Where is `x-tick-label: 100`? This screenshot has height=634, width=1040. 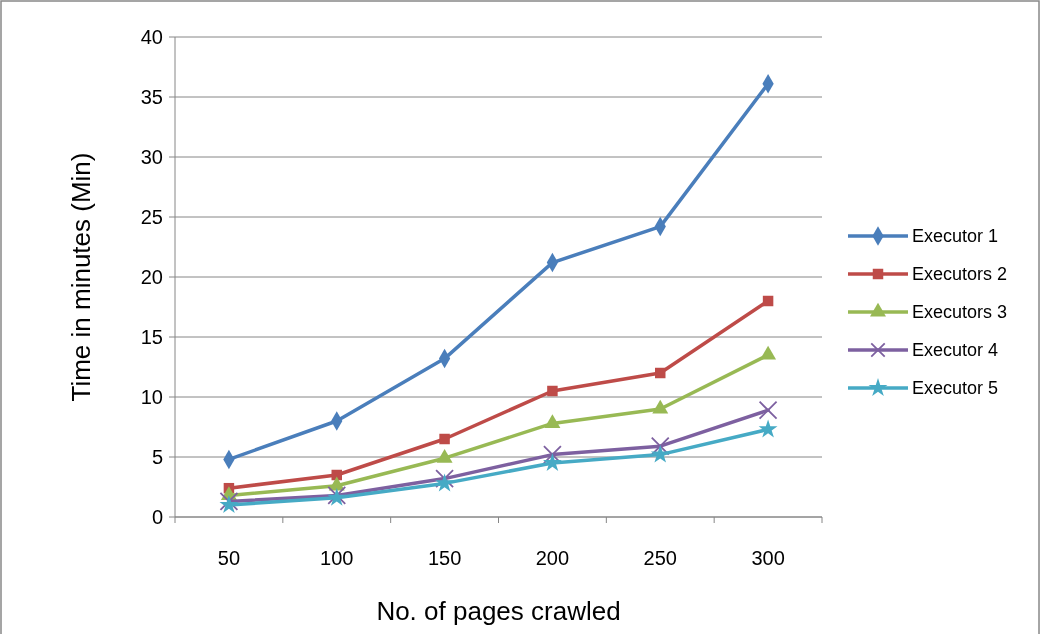
x-tick-label: 100 is located at coordinates (337, 558).